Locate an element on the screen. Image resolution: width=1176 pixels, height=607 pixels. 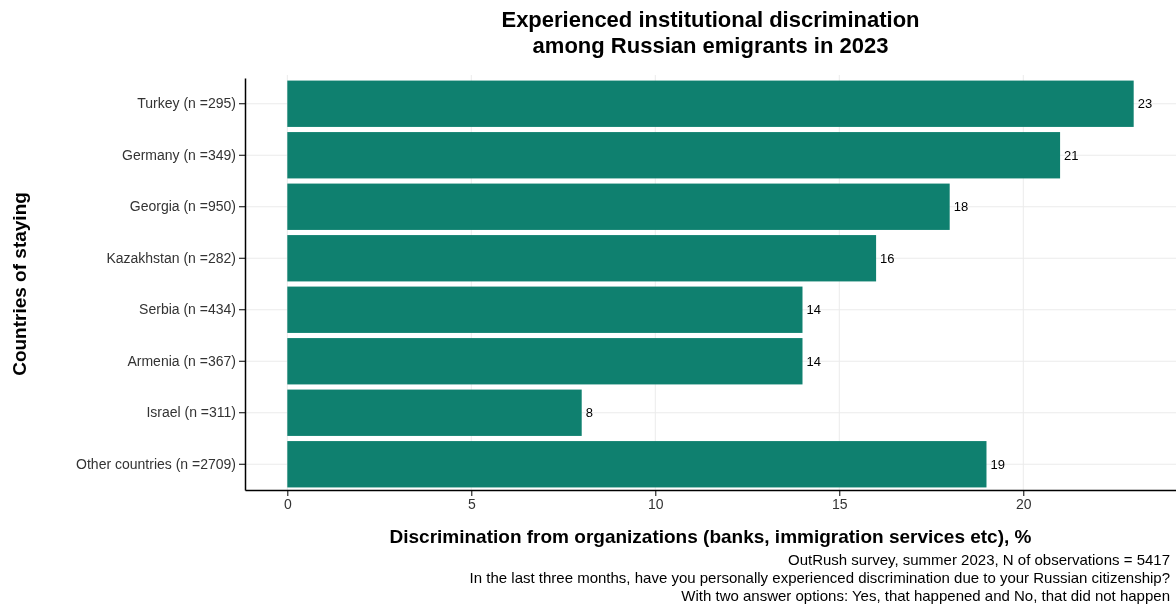
x-tick-label: 0 is located at coordinates (287, 503).